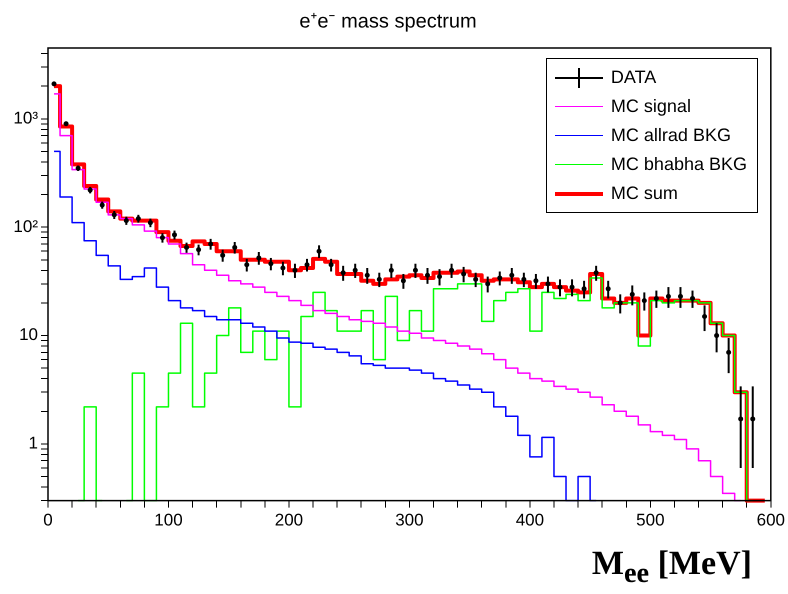  I want to click on x-tick-label: 200, so click(289, 520).